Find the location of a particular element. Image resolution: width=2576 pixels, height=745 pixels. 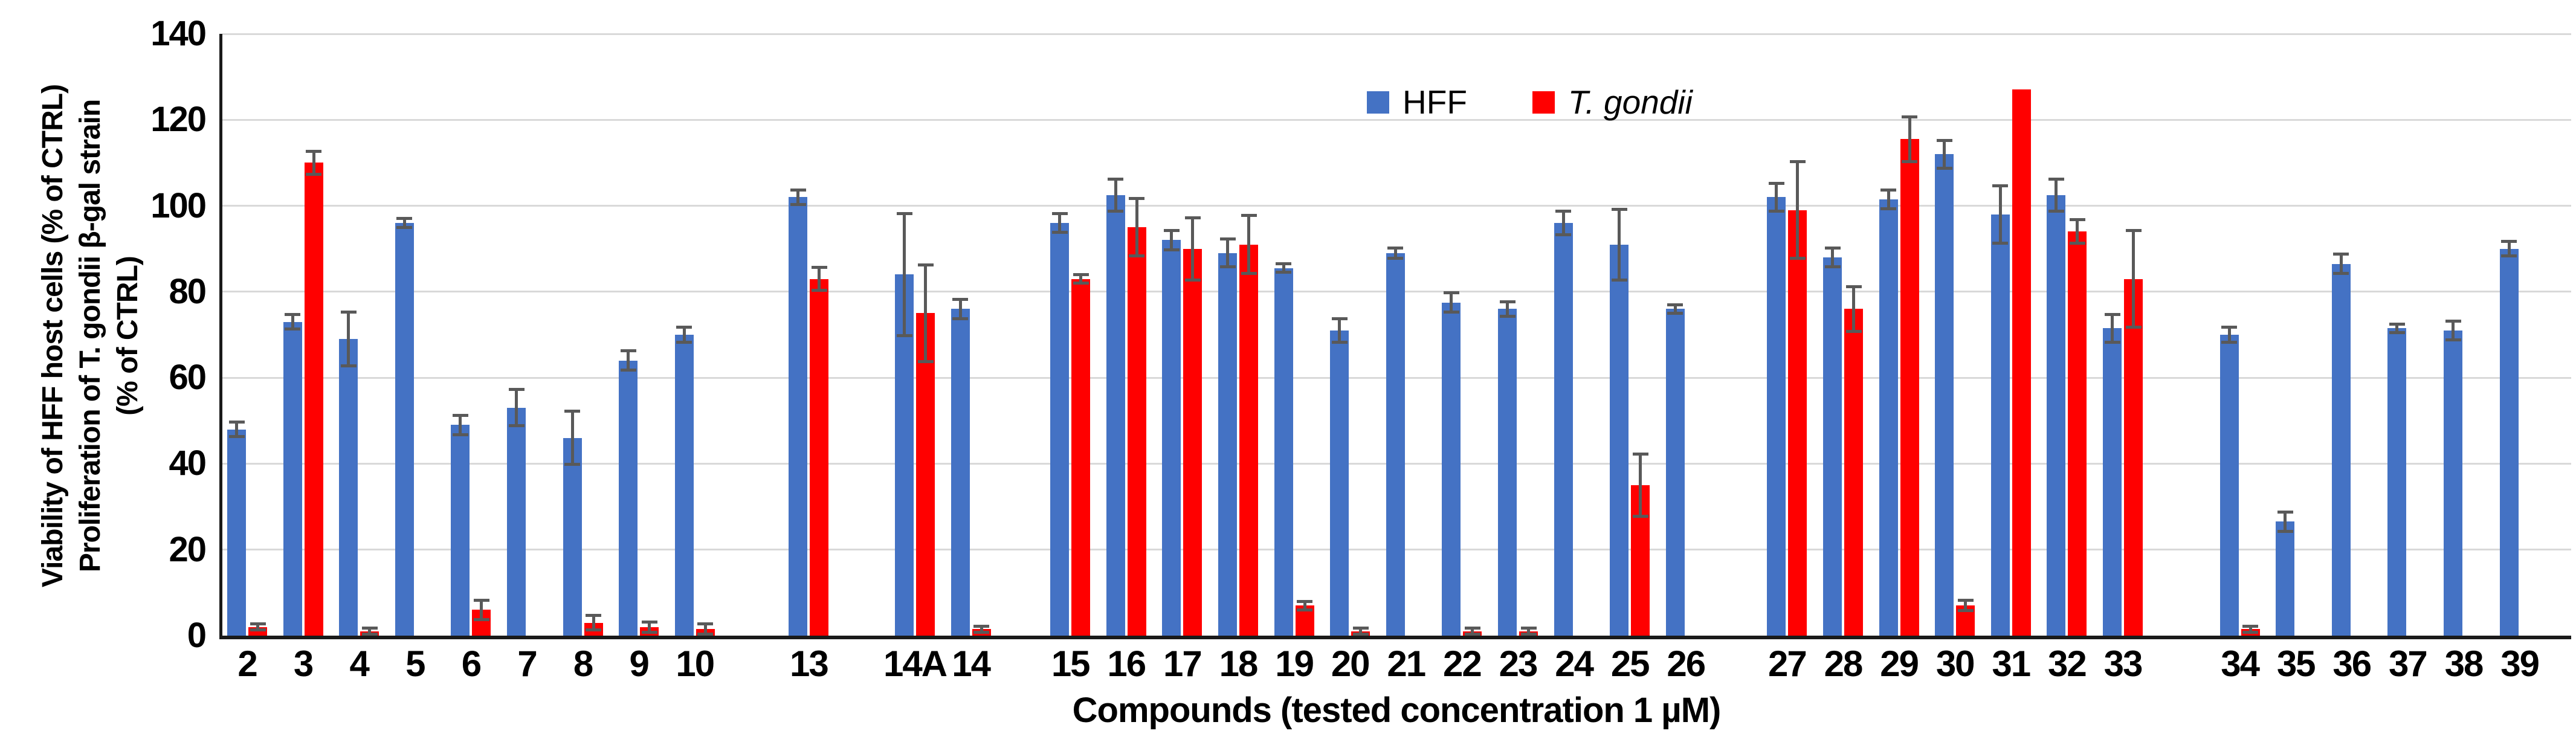

x-tick-label-27: 27 is located at coordinates (1788, 663).